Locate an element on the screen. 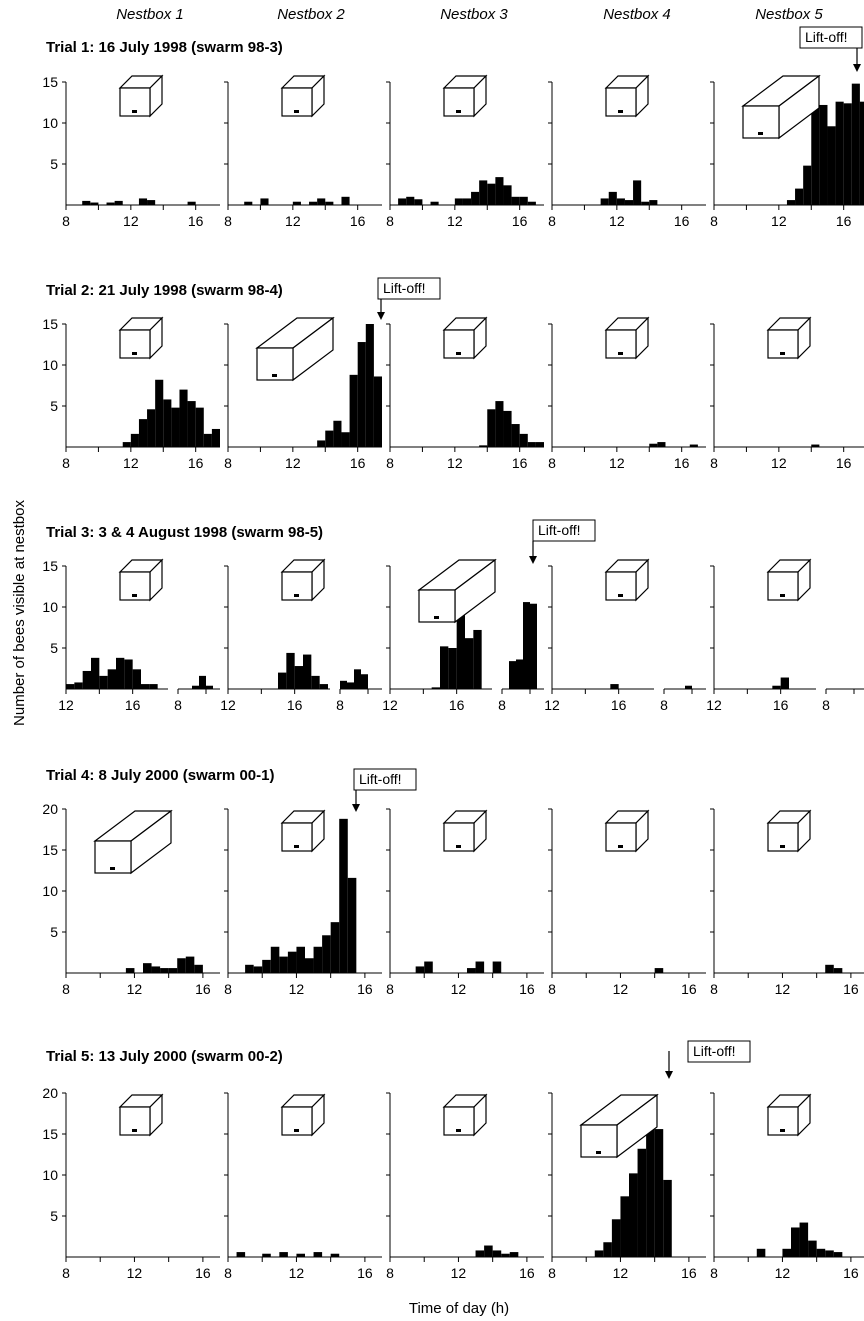  trial-3-nb2-x-tick-label: 16 is located at coordinates (295, 705).